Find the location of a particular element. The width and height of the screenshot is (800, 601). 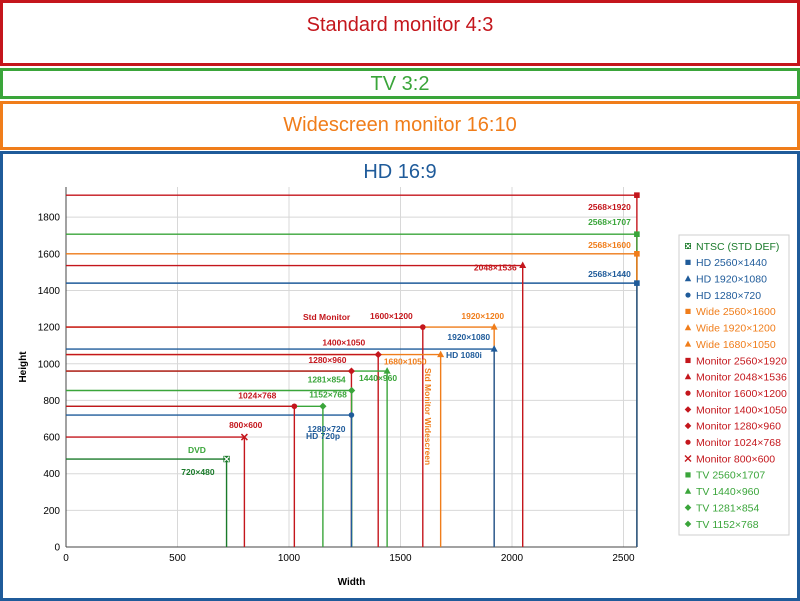

standard-monitor-band: Standard monitor 4:3 is located at coordinates (400, 33).